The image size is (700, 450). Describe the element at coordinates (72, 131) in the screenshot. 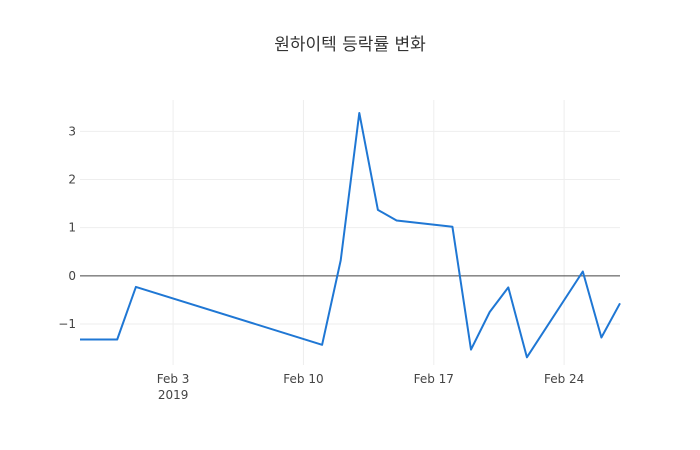

I see `y-tick-label: 3` at that location.